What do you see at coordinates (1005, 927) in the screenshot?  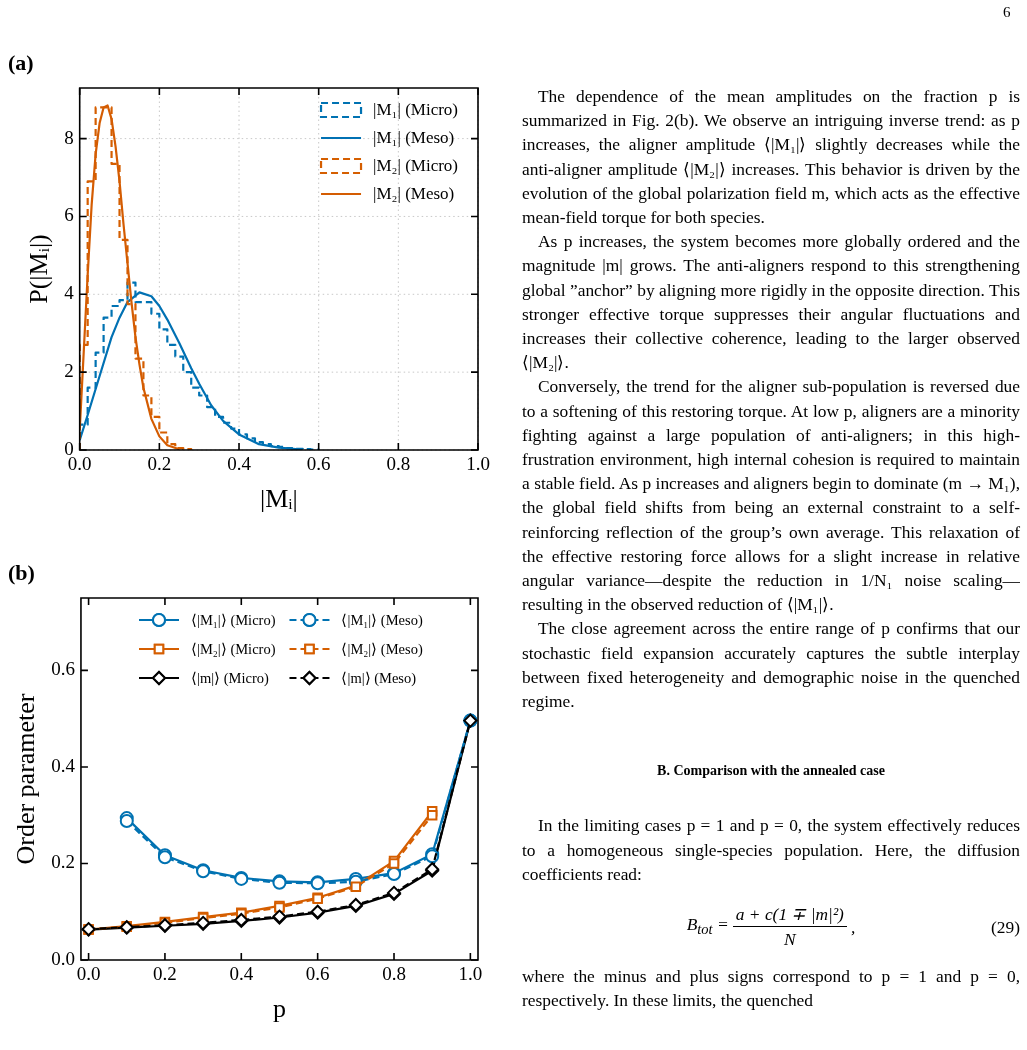 I see `text: (29)` at bounding box center [1005, 927].